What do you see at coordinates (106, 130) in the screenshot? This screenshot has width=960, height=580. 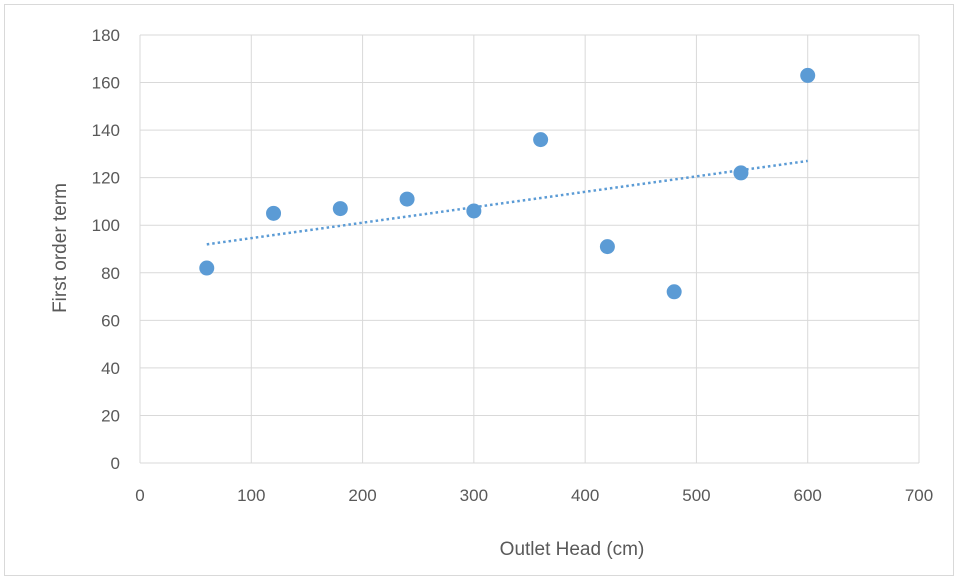 I see `y-tick-label: 140` at bounding box center [106, 130].